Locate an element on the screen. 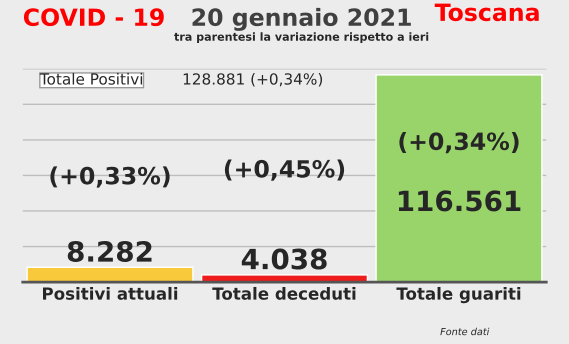 The width and height of the screenshot is (569, 344). annotation: (+0,34%) is located at coordinates (459, 143).